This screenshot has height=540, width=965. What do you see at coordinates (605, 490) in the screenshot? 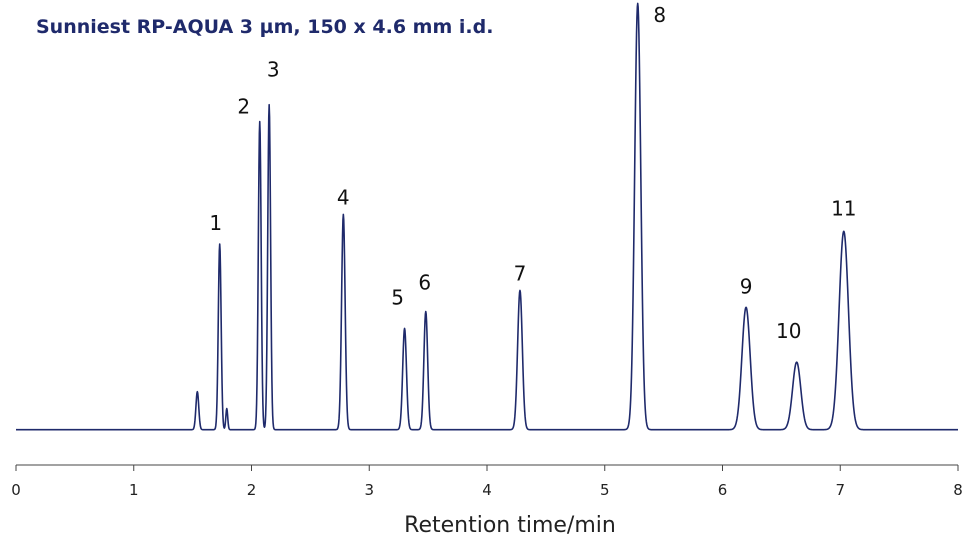
I see `x-tick-label-5: 5` at bounding box center [605, 490].